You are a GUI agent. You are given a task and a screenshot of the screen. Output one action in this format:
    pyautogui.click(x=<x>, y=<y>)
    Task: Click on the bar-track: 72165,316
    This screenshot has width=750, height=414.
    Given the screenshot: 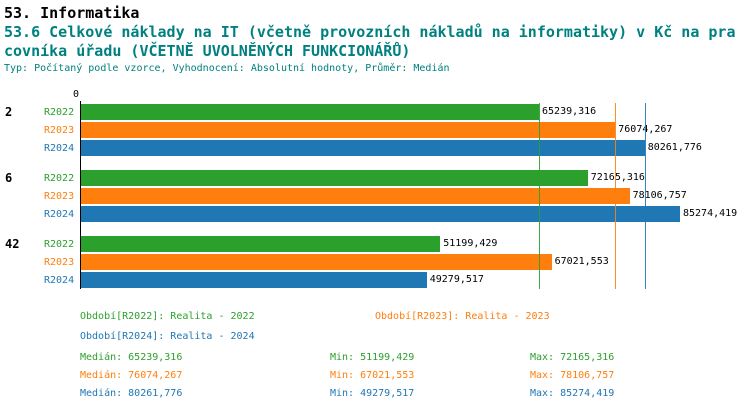 What is the action you would take?
    pyautogui.click(x=415, y=178)
    